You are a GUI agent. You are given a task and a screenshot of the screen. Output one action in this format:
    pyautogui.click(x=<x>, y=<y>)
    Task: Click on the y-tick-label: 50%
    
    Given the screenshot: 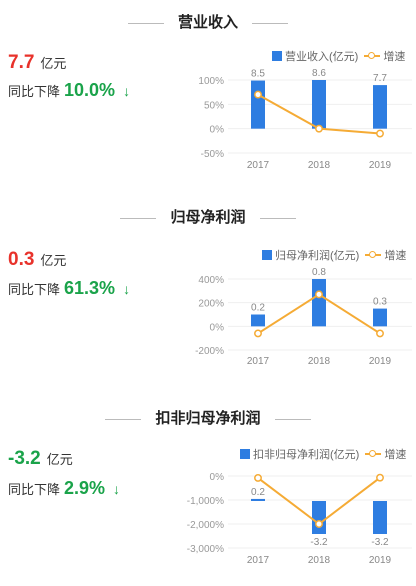 What is the action you would take?
    pyautogui.click(x=214, y=105)
    